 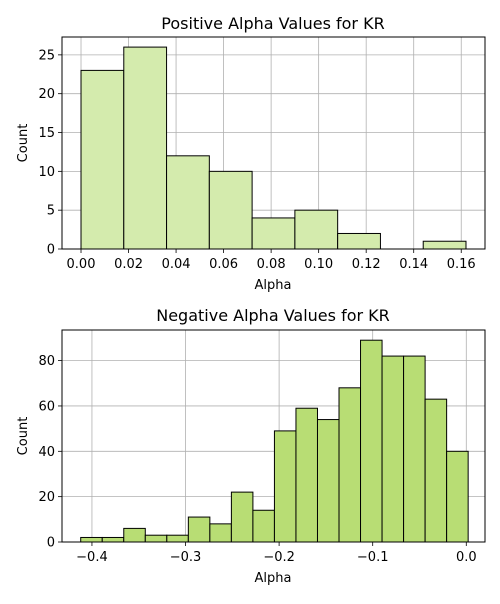 I want to click on x-ticks: −0.4 −0.3 −0.2 −0.1 0.0, so click(x=276, y=553).